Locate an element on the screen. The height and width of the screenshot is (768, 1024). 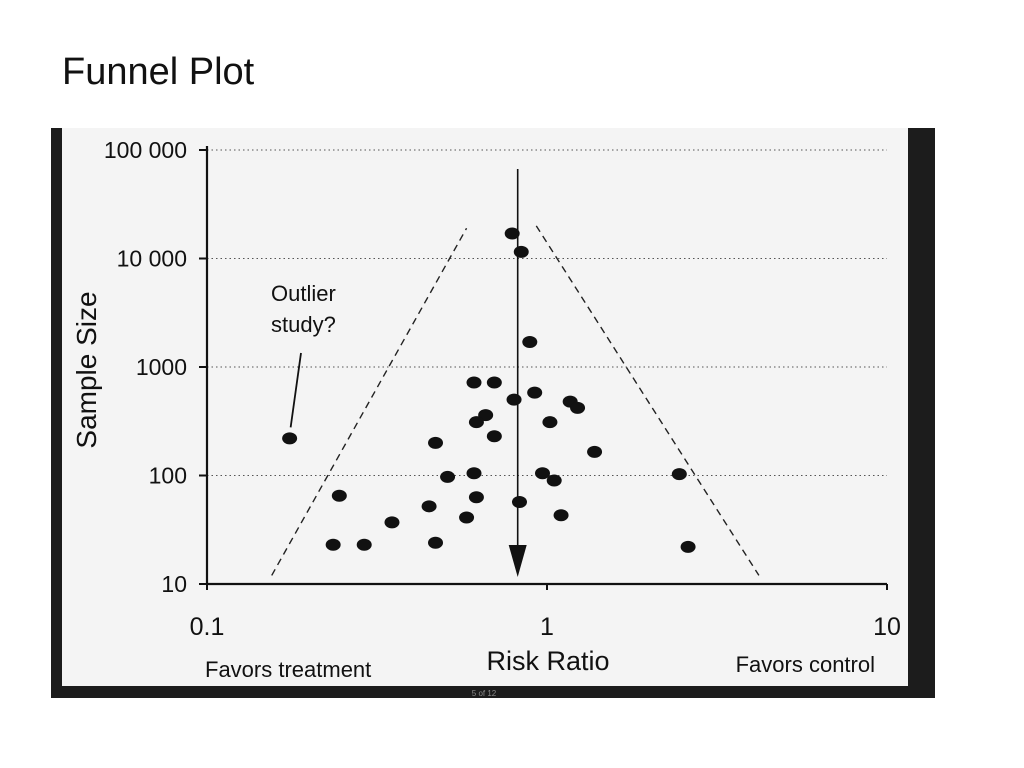
reference-arrowhead is located at coordinates (517, 561).